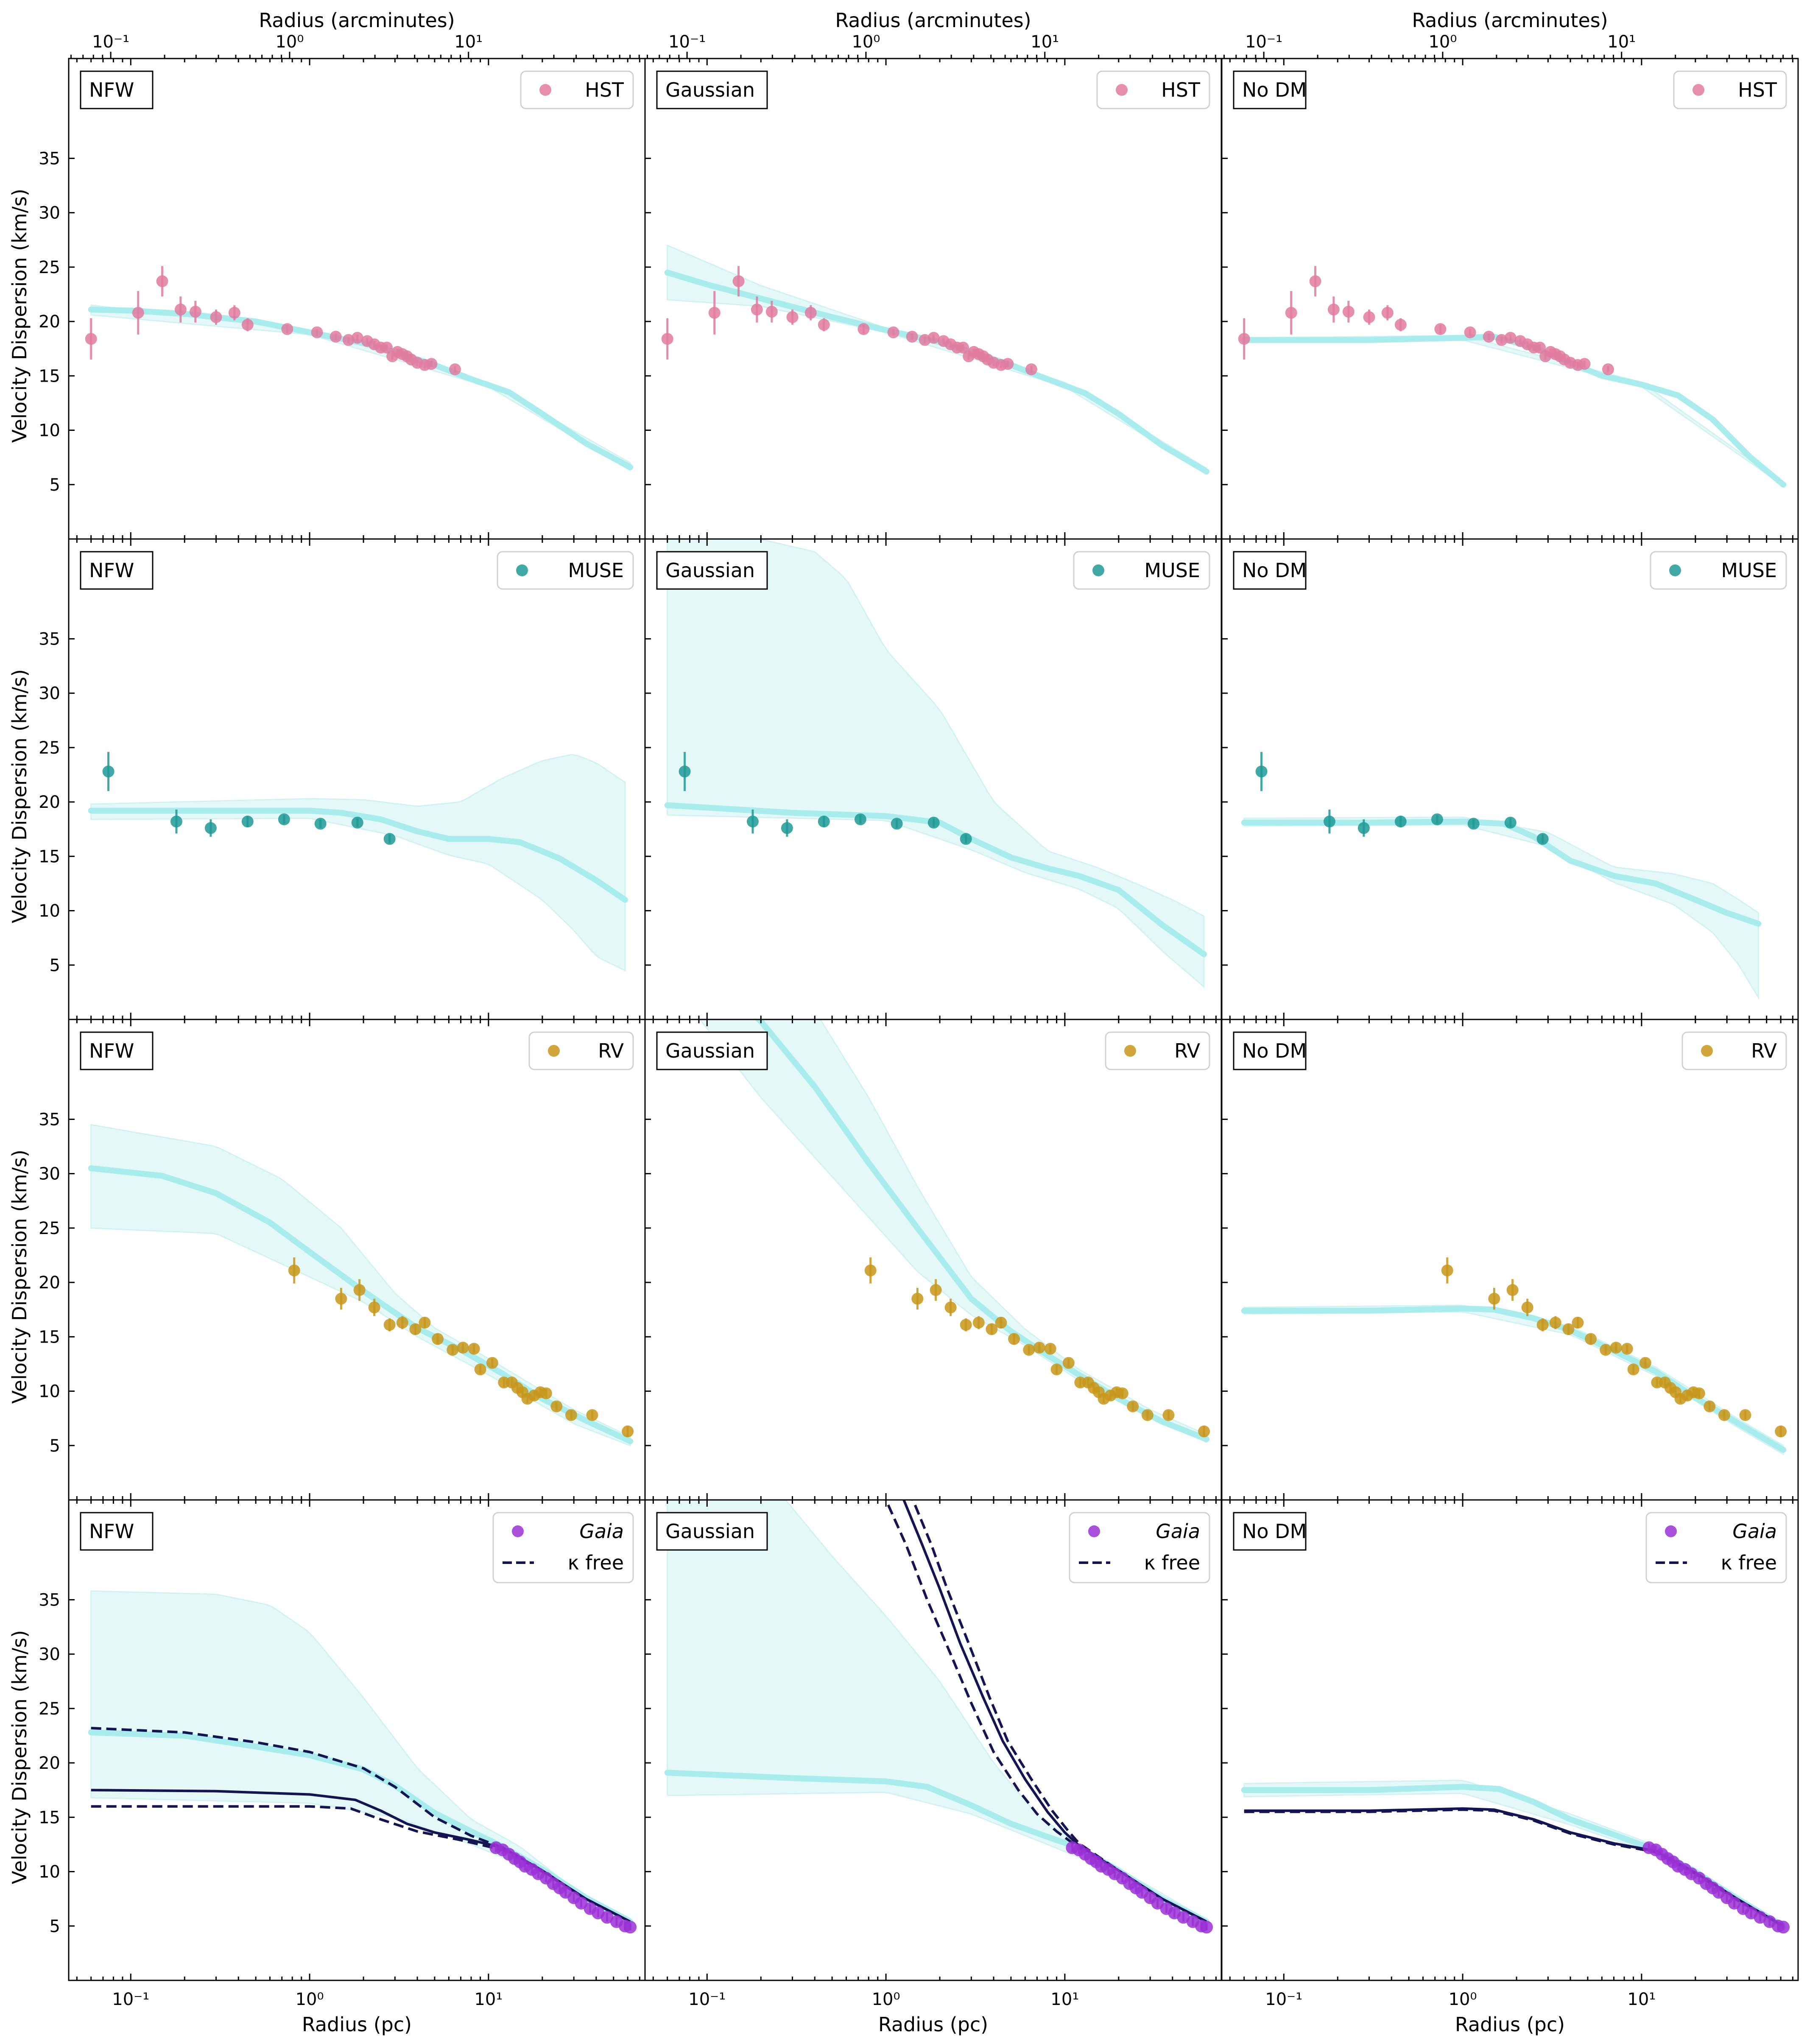 The image size is (1807, 2044). I want to click on y-tick-label: 10, so click(49, 431).